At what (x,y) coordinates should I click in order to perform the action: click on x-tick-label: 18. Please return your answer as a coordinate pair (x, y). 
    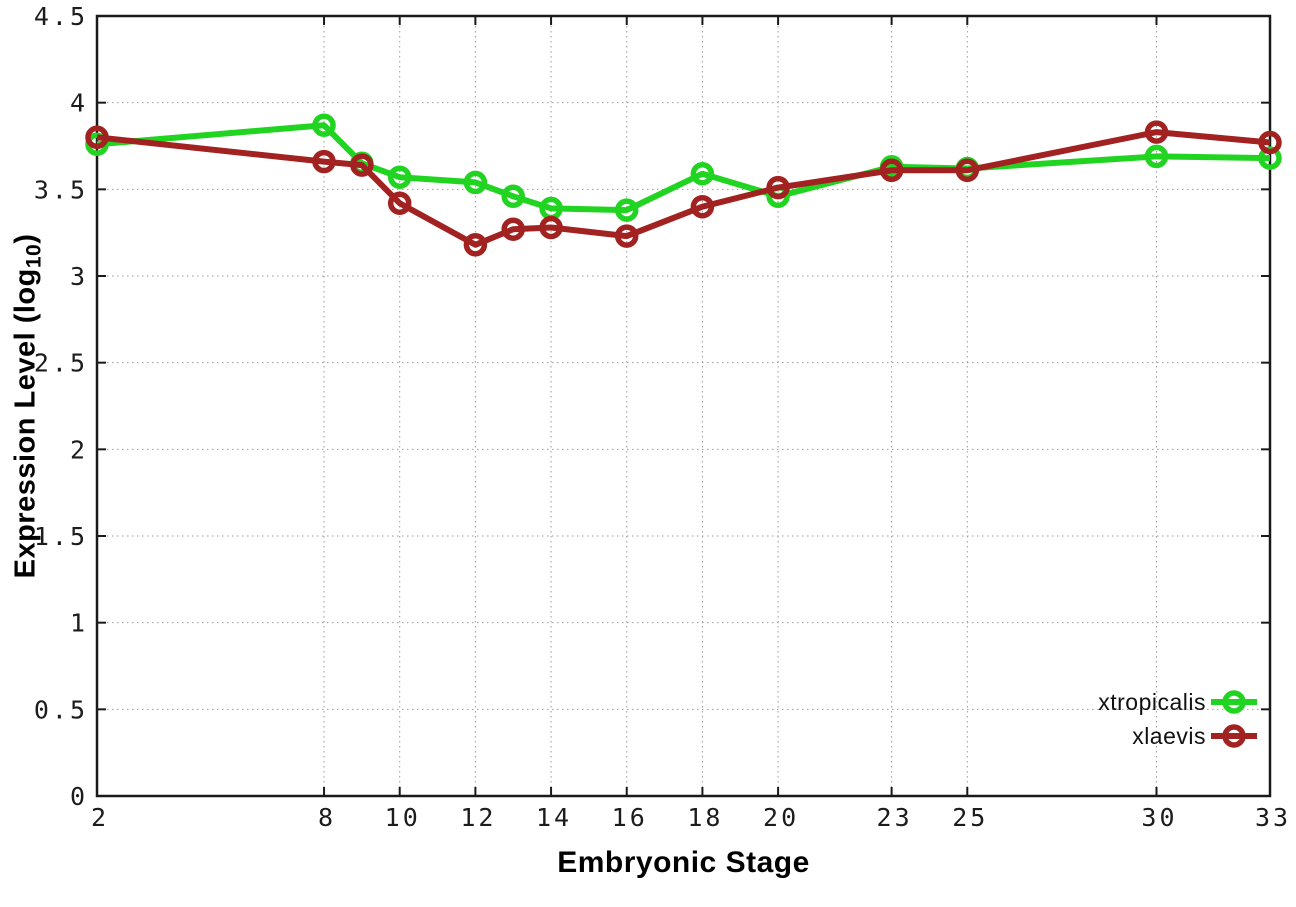
    Looking at the image, I should click on (705, 817).